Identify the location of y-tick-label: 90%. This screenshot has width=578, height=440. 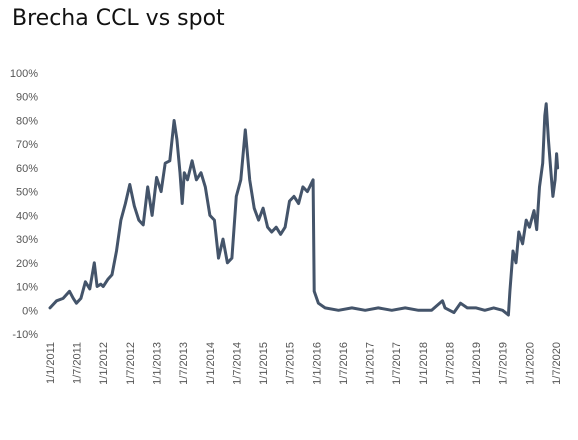
(27, 98).